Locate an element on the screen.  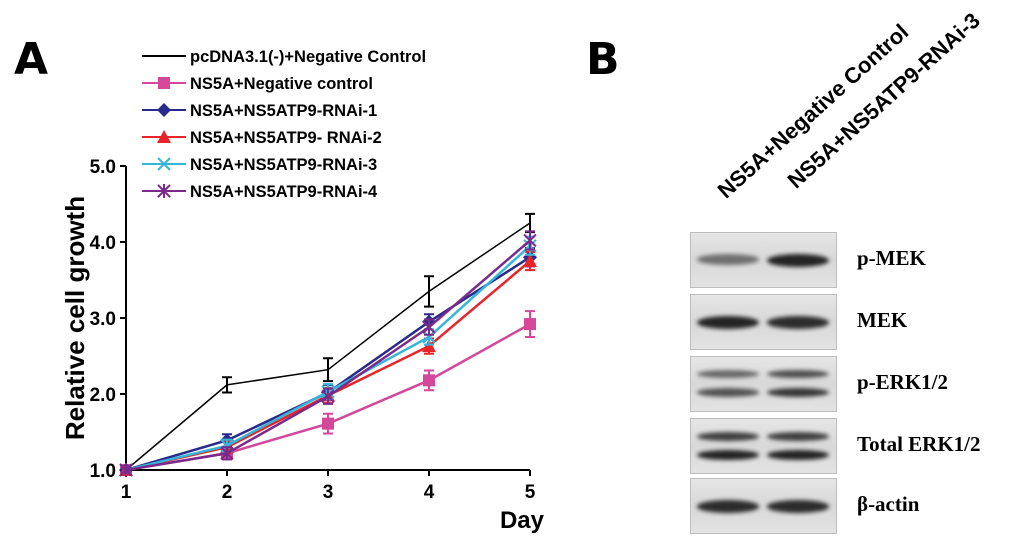
legend-entry: NS5A+NS5ATP9- RNAi-2 is located at coordinates (286, 138).